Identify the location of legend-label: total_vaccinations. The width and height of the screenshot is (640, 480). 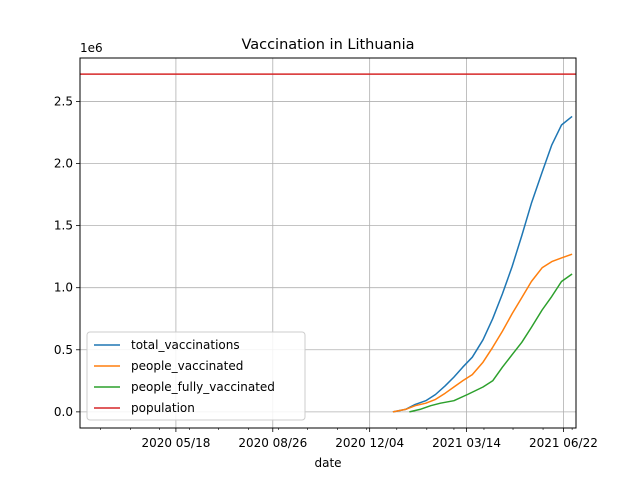
(185, 345).